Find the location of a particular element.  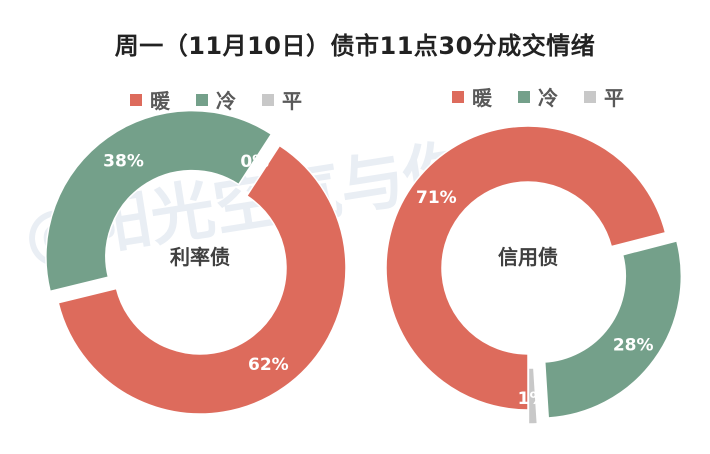

slice-data-label-2: 0% is located at coordinates (254, 162).